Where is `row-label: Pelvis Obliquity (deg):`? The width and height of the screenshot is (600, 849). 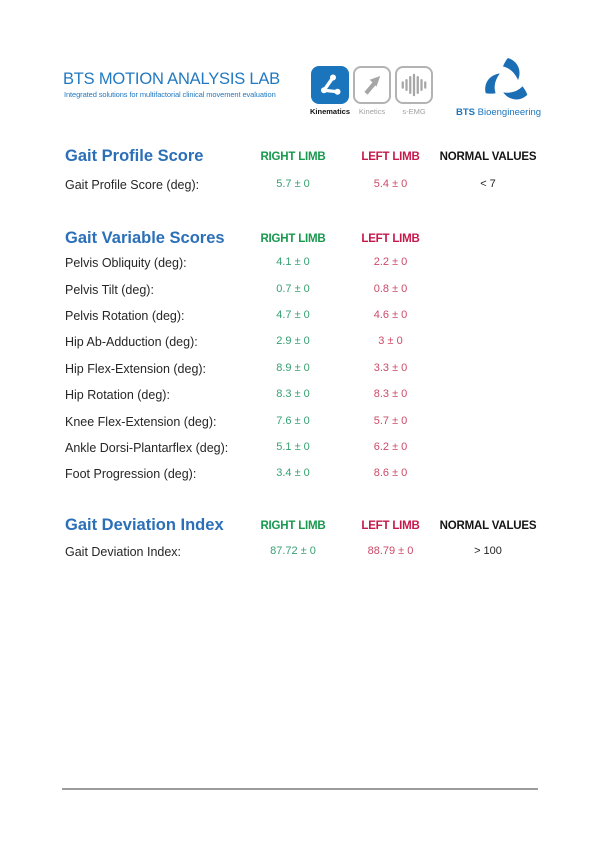 row-label: Pelvis Obliquity (deg): is located at coordinates (126, 263).